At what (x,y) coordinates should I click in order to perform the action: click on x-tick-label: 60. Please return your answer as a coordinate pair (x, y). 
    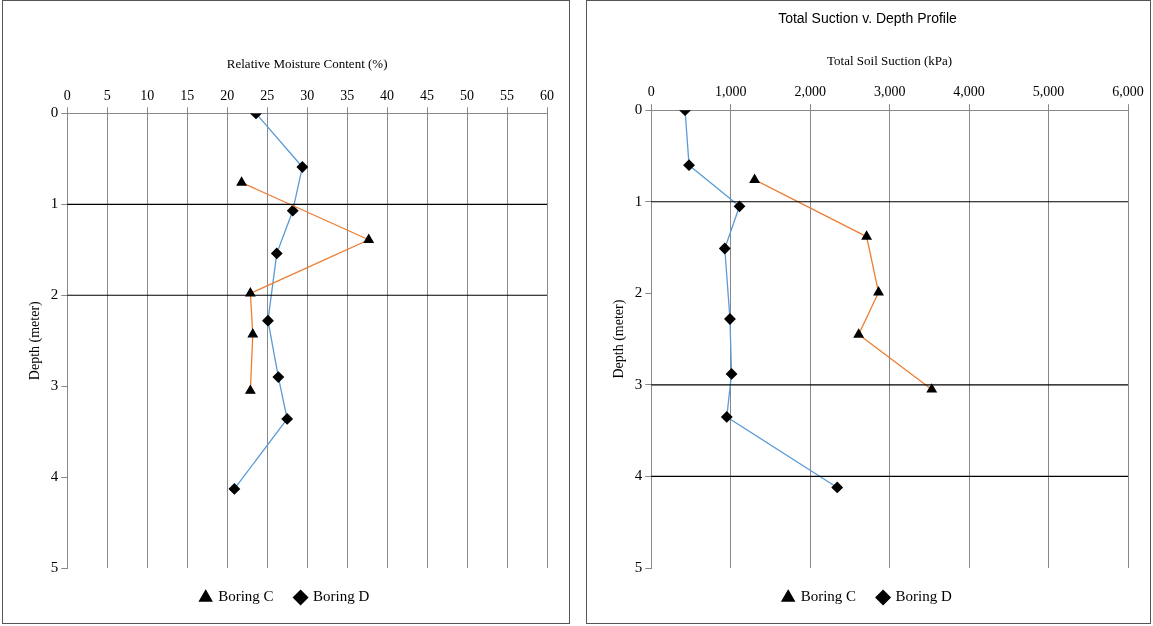
    Looking at the image, I should click on (547, 95).